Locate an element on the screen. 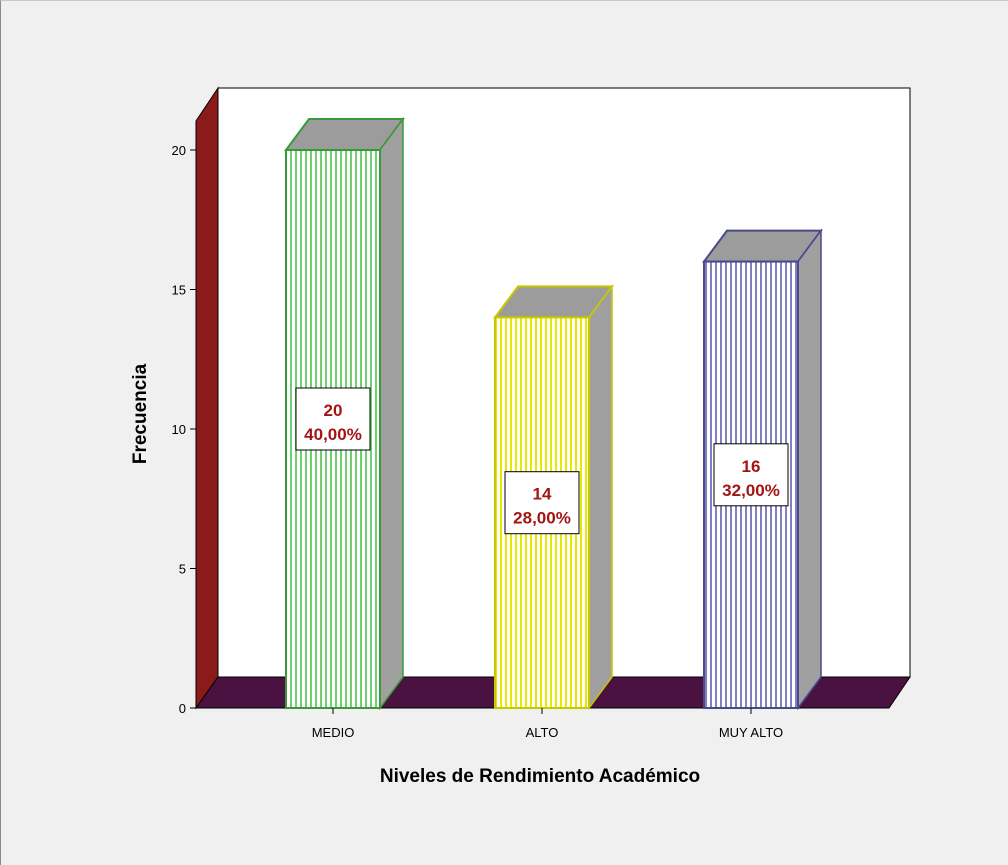  data-label: 20 40,00% is located at coordinates (333, 419).